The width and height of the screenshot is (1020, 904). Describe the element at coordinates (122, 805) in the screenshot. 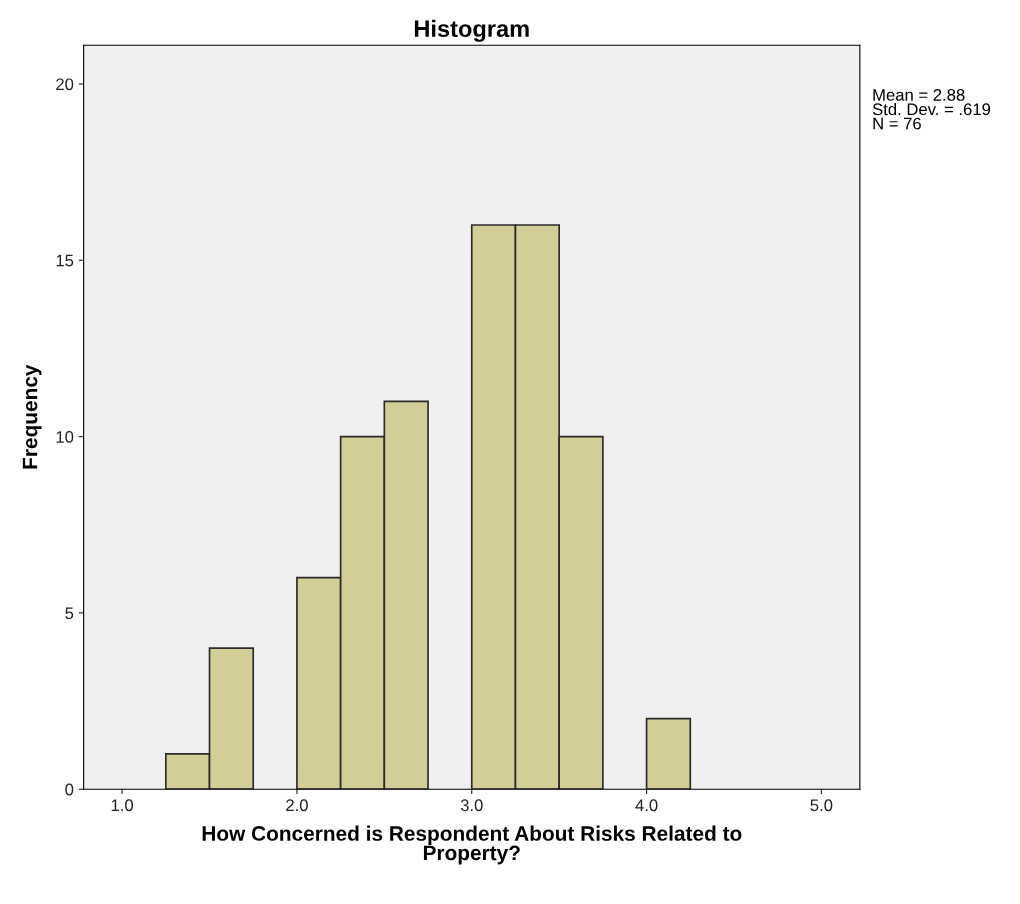

I see `x-tick-label: 1.0` at that location.